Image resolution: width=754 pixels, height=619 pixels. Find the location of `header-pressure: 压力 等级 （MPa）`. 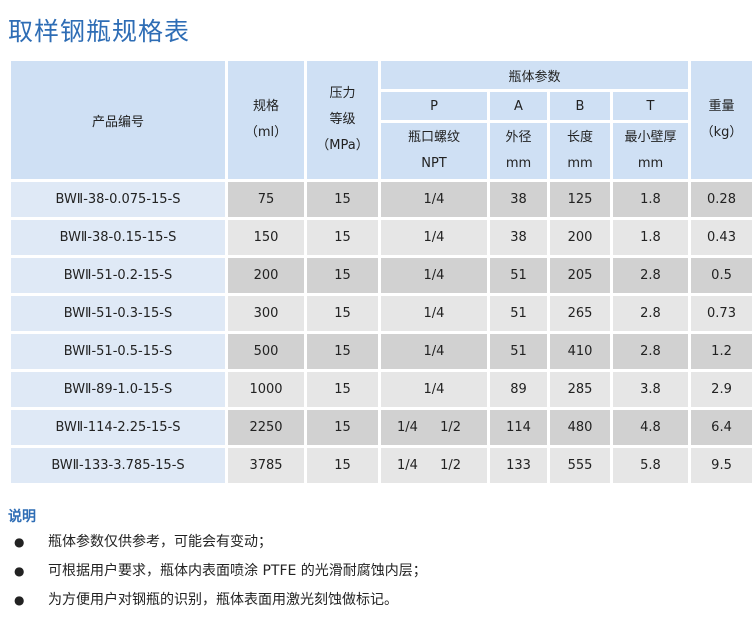

header-pressure: 压力 等级 （MPa） is located at coordinates (342, 120).